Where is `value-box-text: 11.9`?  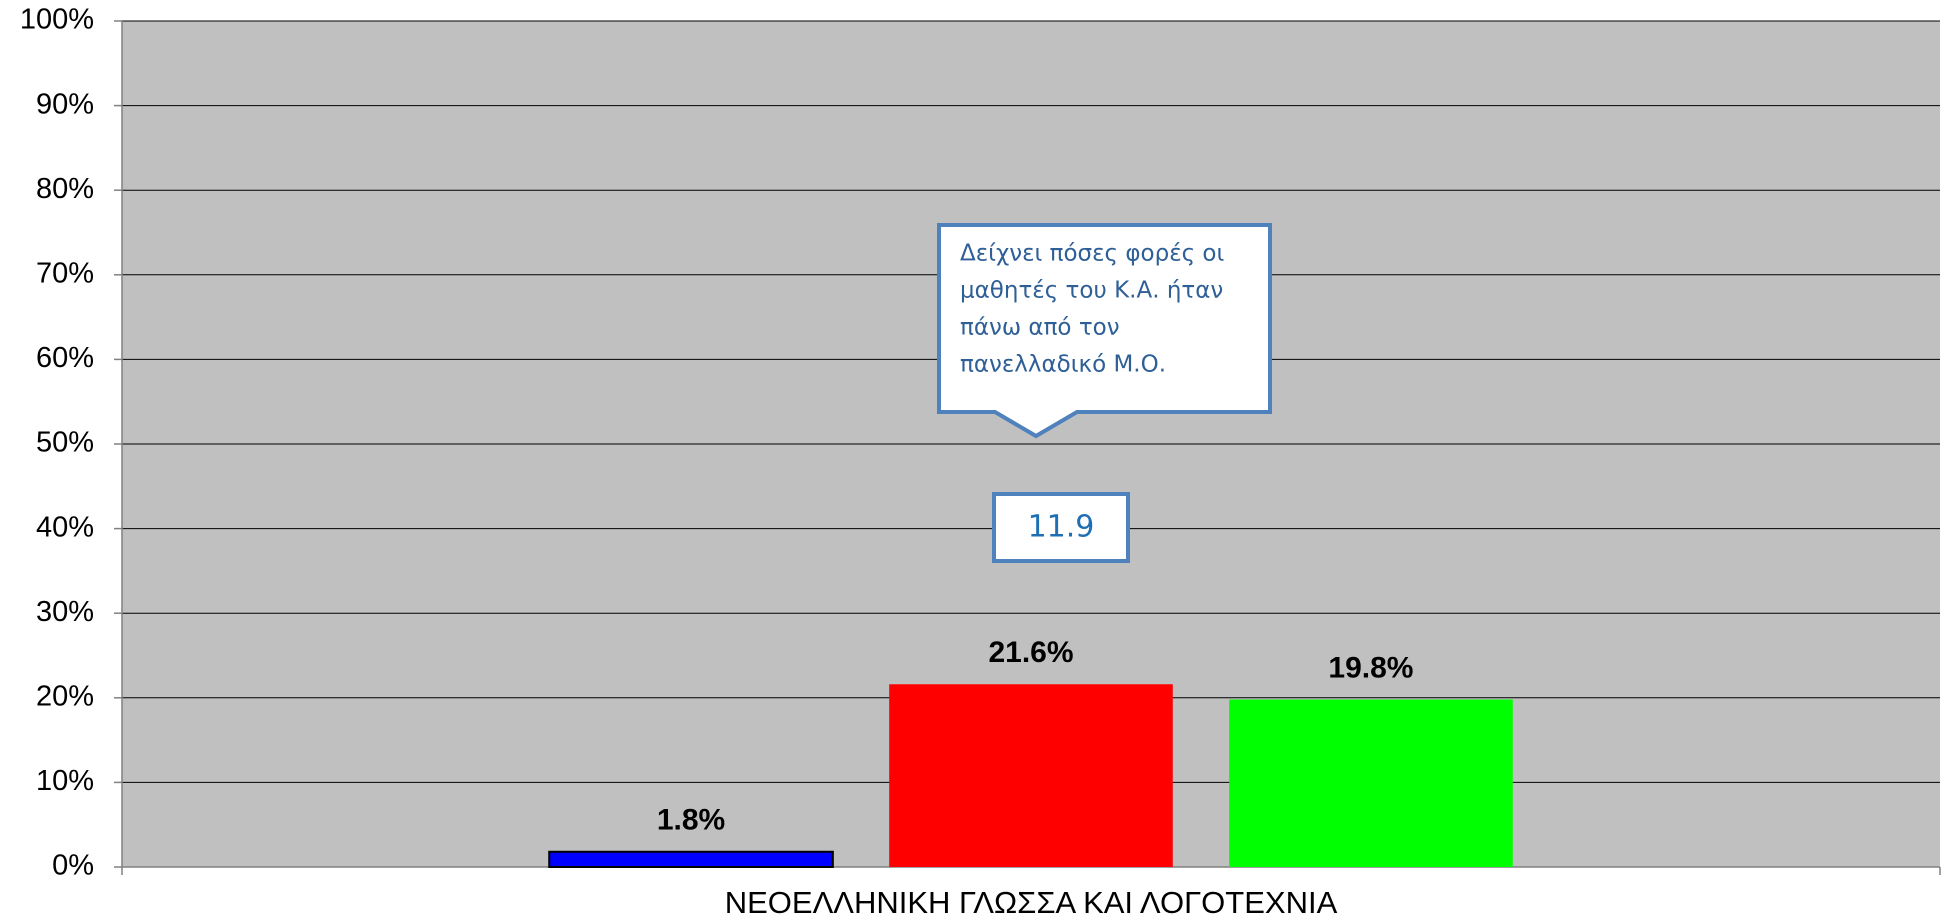 value-box-text: 11.9 is located at coordinates (1061, 527).